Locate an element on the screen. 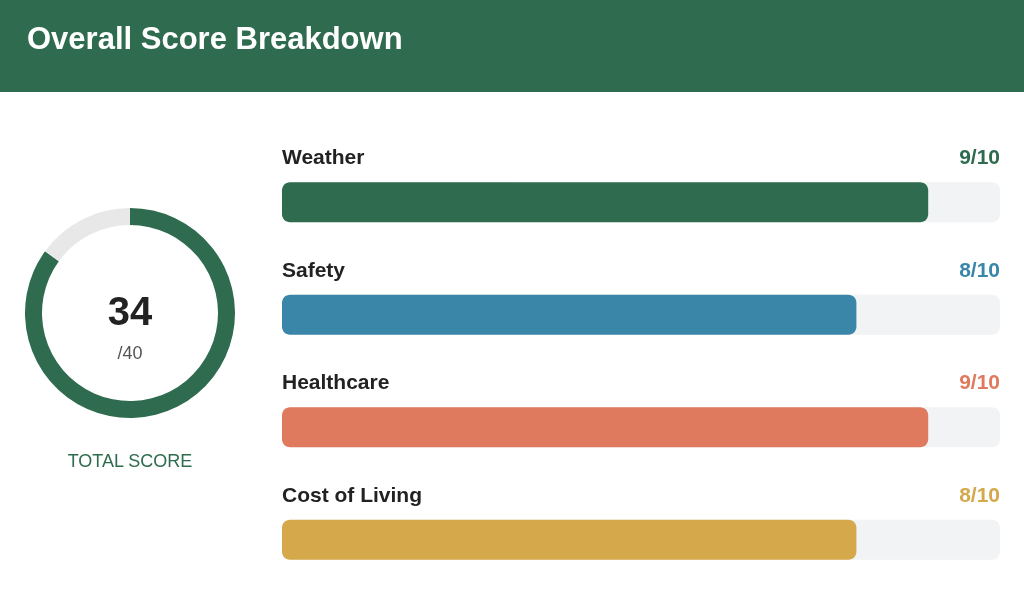 Image resolution: width=1024 pixels, height=605 pixels. category-label: Healthcare is located at coordinates (336, 382).